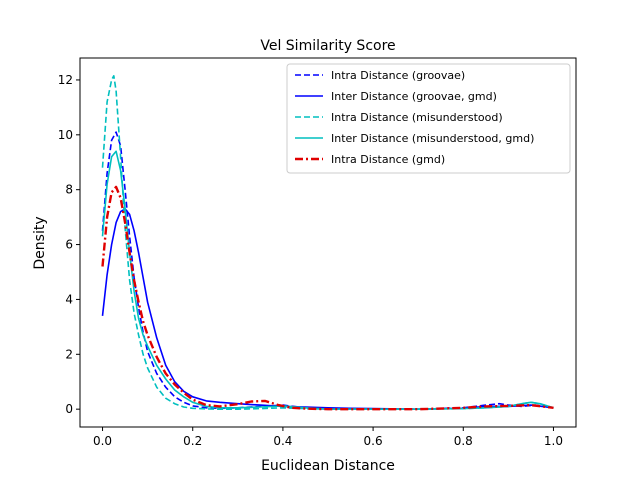 This screenshot has height=480, width=640. What do you see at coordinates (463, 441) in the screenshot?
I see `x-tick-label: 0.8` at bounding box center [463, 441].